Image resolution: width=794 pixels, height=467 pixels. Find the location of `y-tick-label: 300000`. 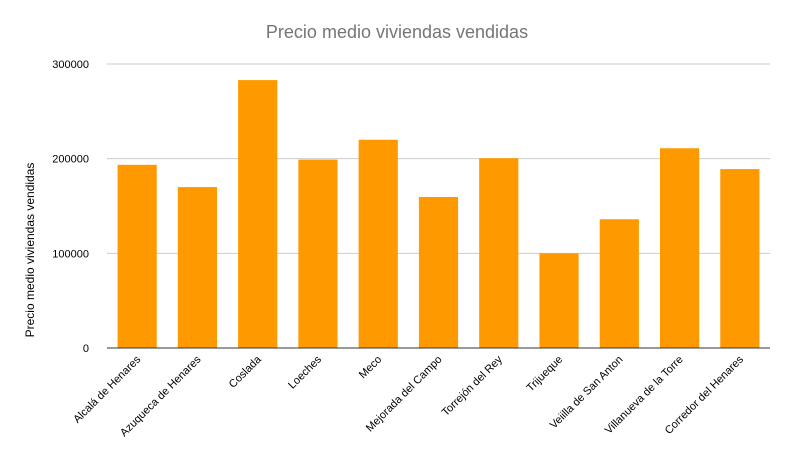

y-tick-label: 300000 is located at coordinates (70, 65).